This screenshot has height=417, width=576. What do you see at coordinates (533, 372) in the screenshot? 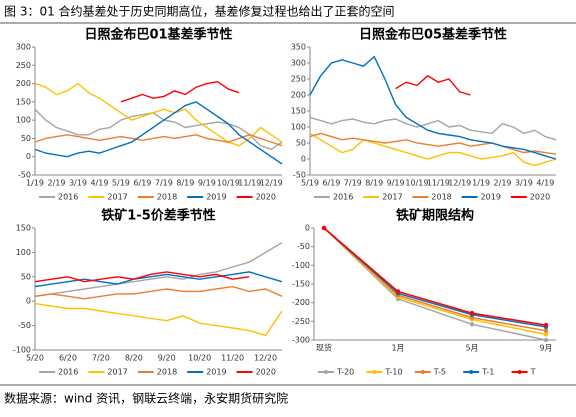
I see `legend-label: T` at bounding box center [533, 372].